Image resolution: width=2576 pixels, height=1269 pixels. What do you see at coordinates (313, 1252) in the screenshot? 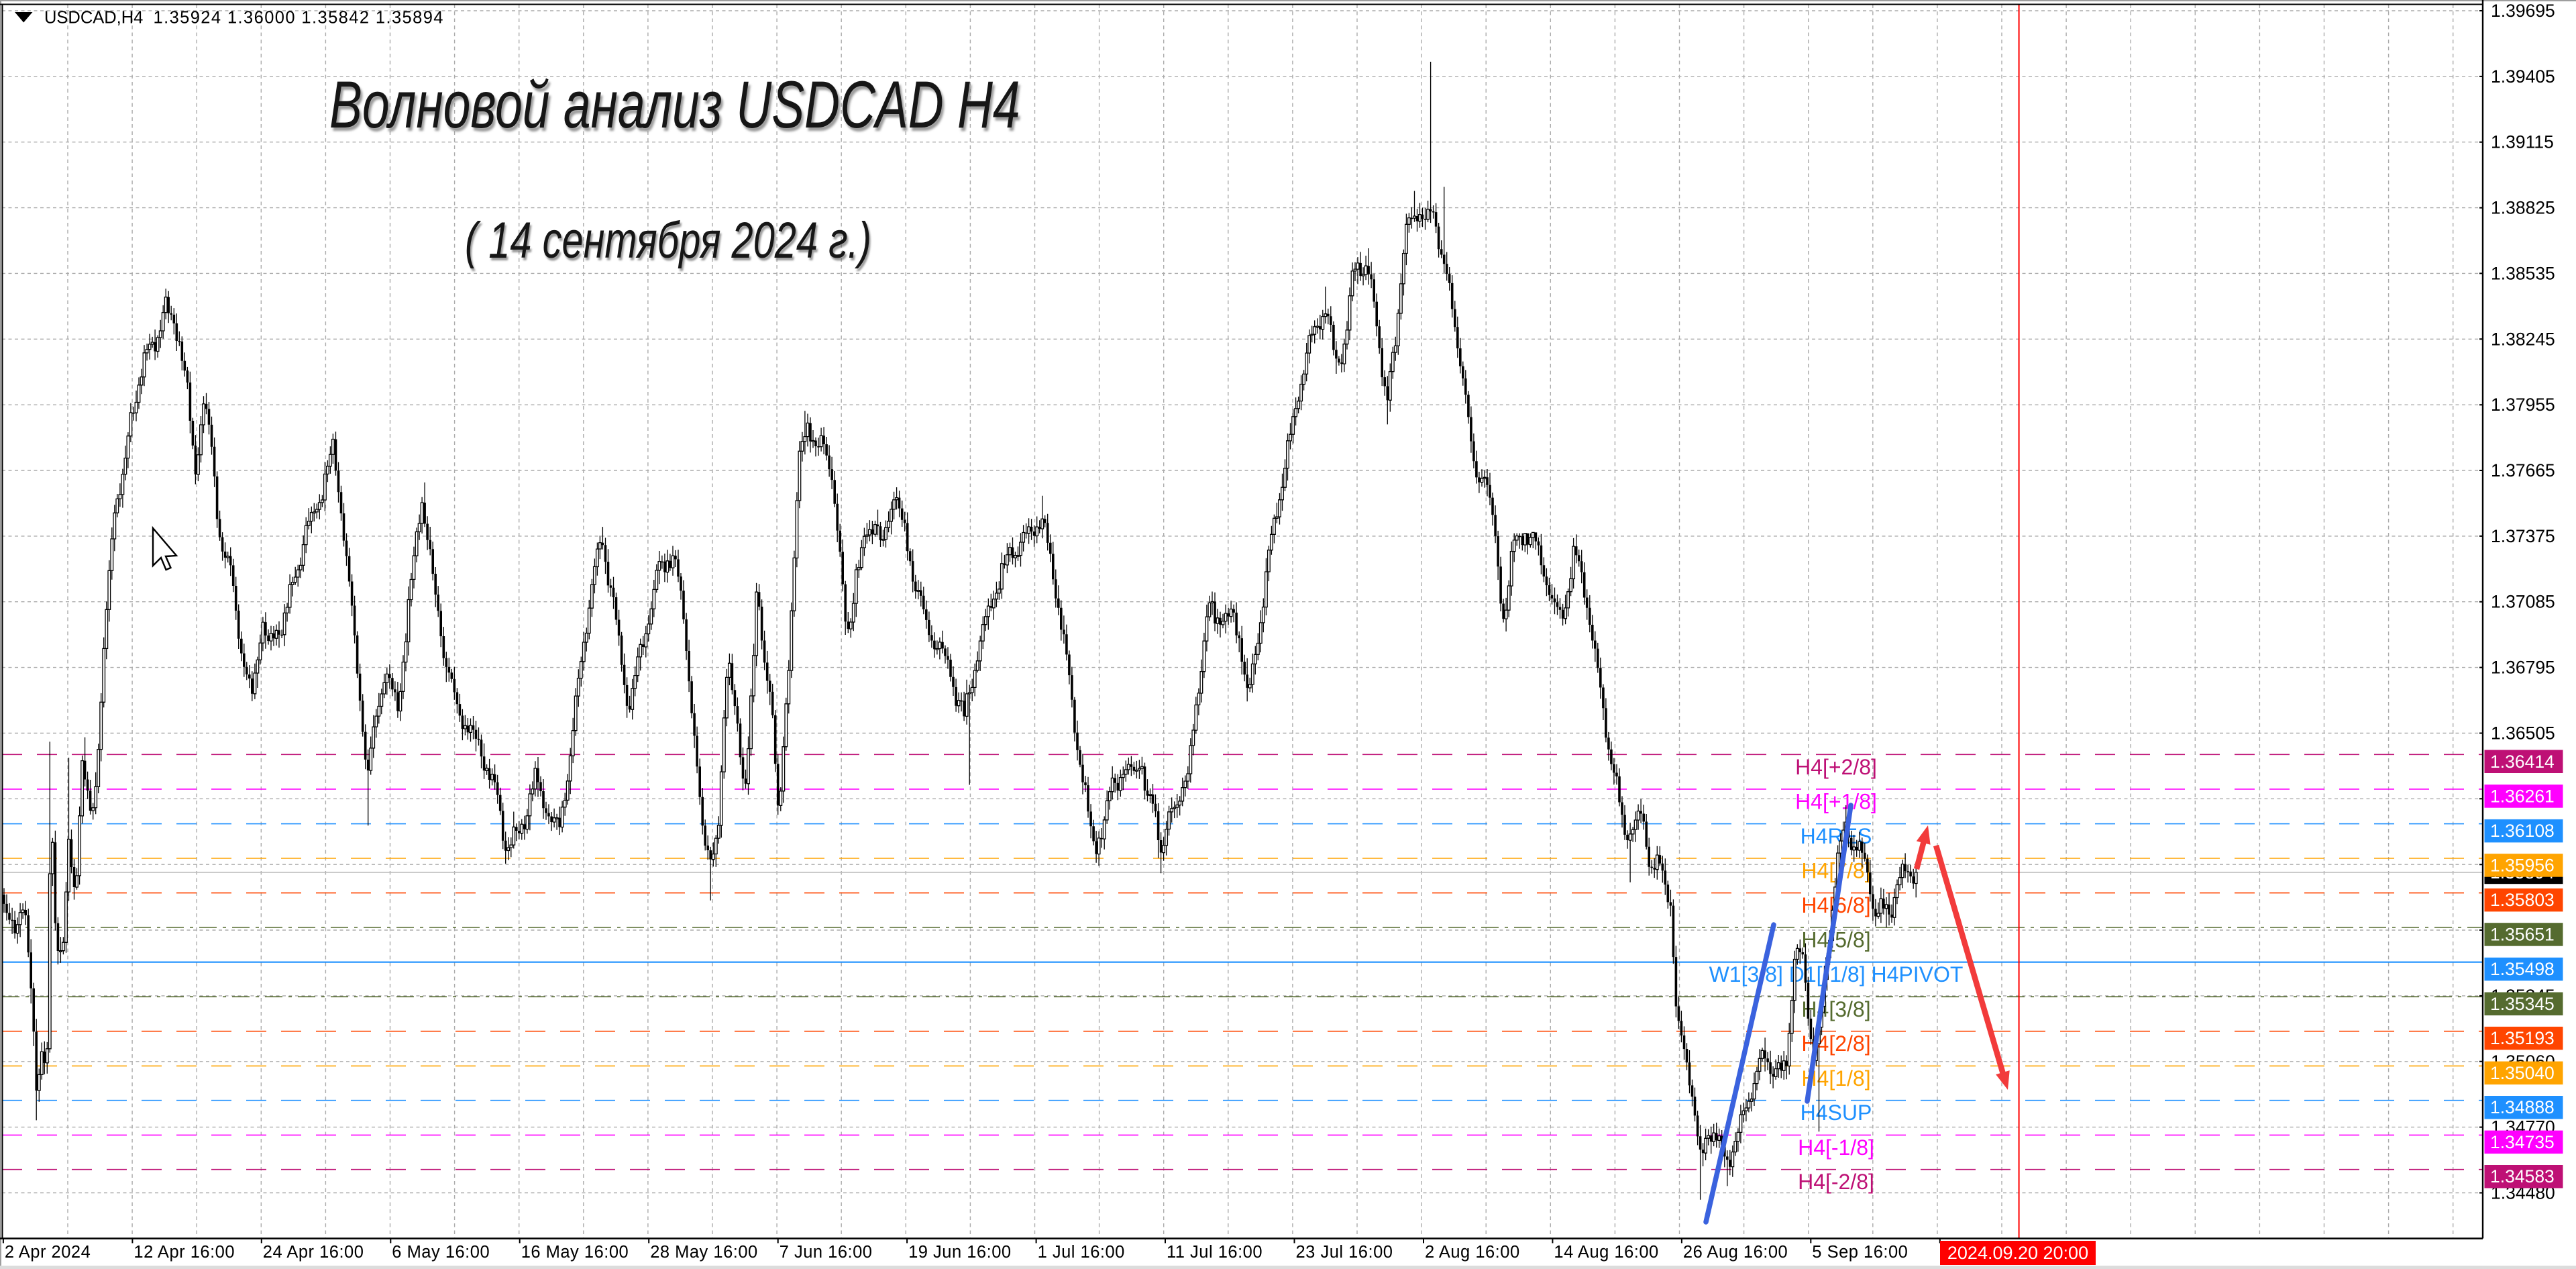
I see `svg-text: 24 Apr 16:00` at bounding box center [313, 1252].